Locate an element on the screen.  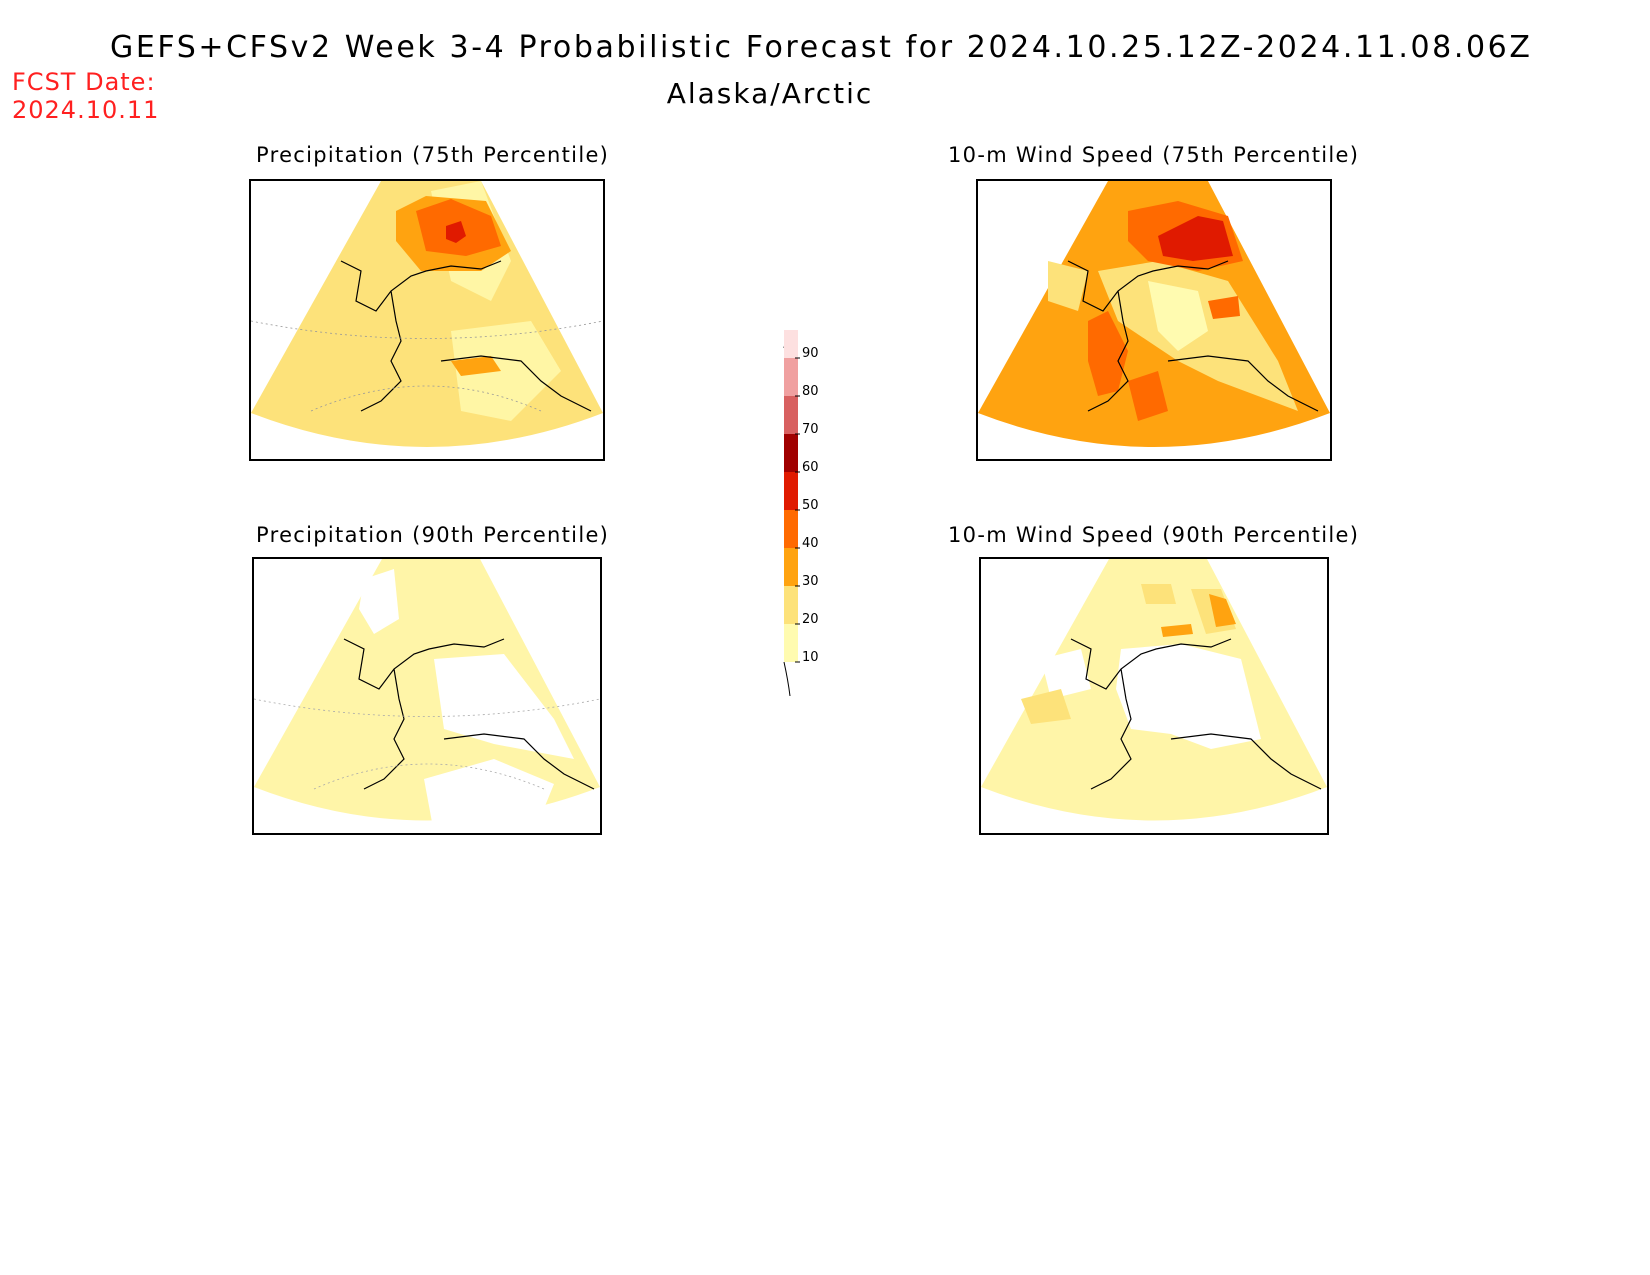
colorbar-tick-label: 90 is located at coordinates (810, 353).